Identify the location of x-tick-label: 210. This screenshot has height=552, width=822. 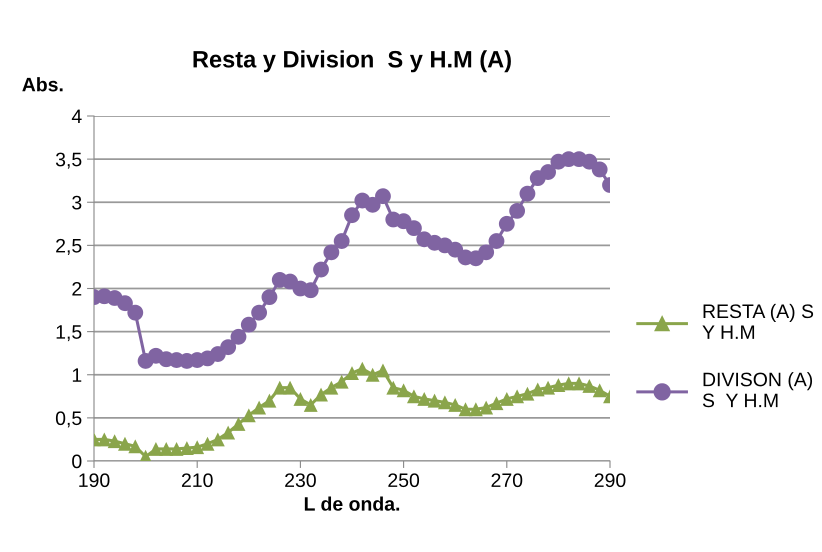
(197, 480).